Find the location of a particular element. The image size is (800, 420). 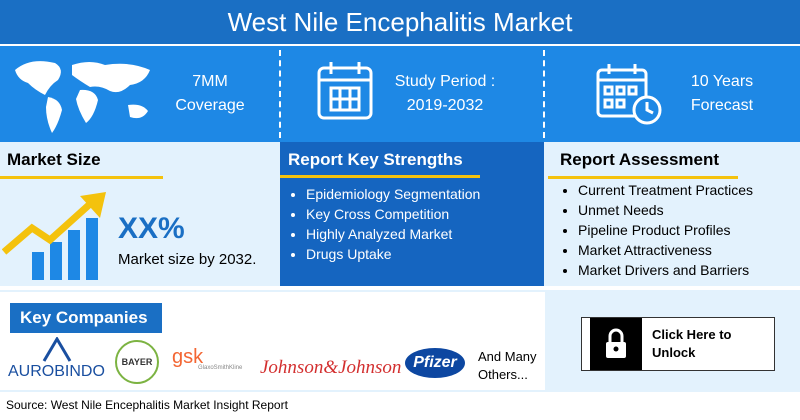

assessment-item: Pipeline Product Profiles is located at coordinates (665, 230).